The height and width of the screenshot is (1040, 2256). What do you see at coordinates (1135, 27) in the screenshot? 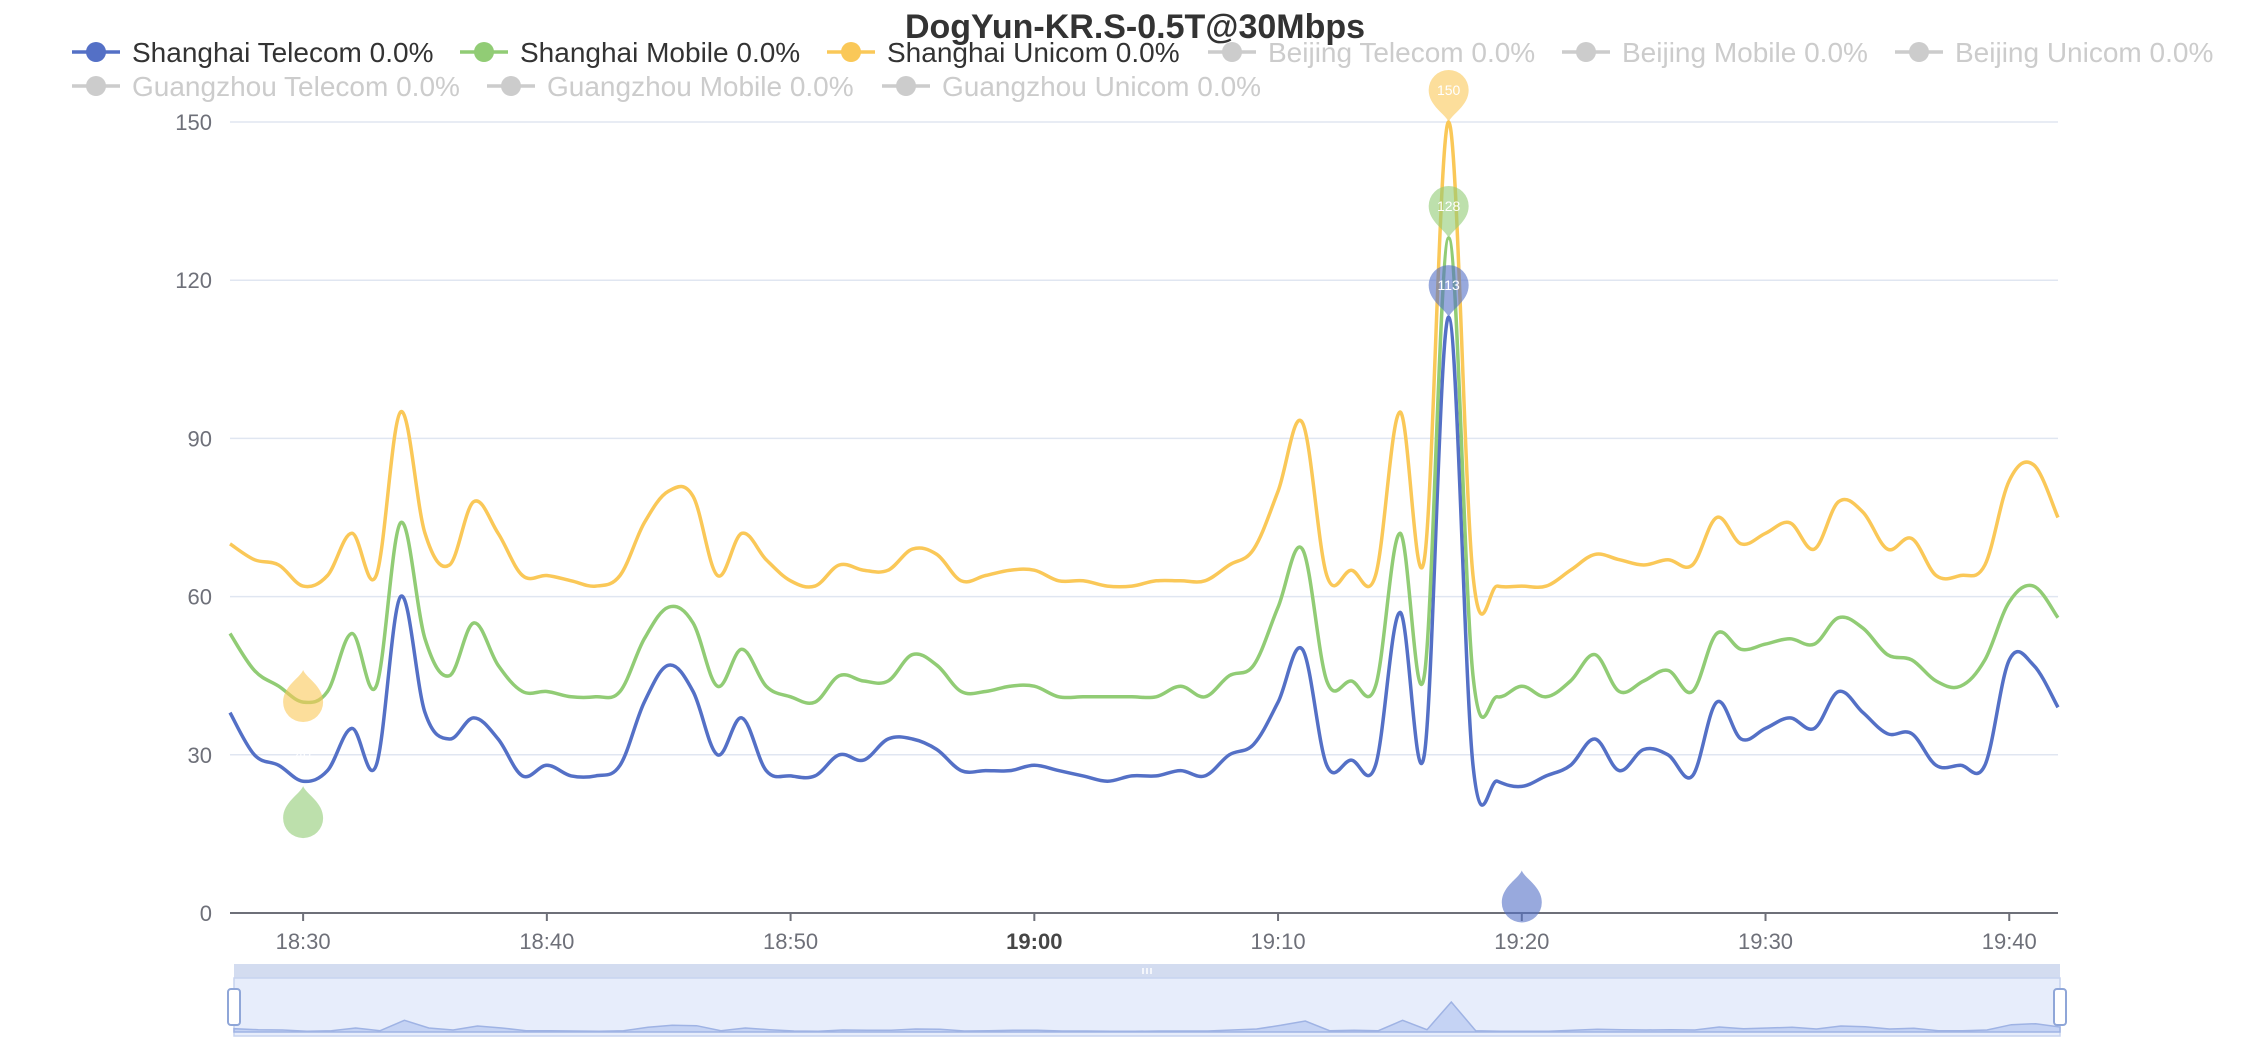
I see `chart-title: DogYun-KR.S-0.5T@30Mbps` at bounding box center [1135, 27].